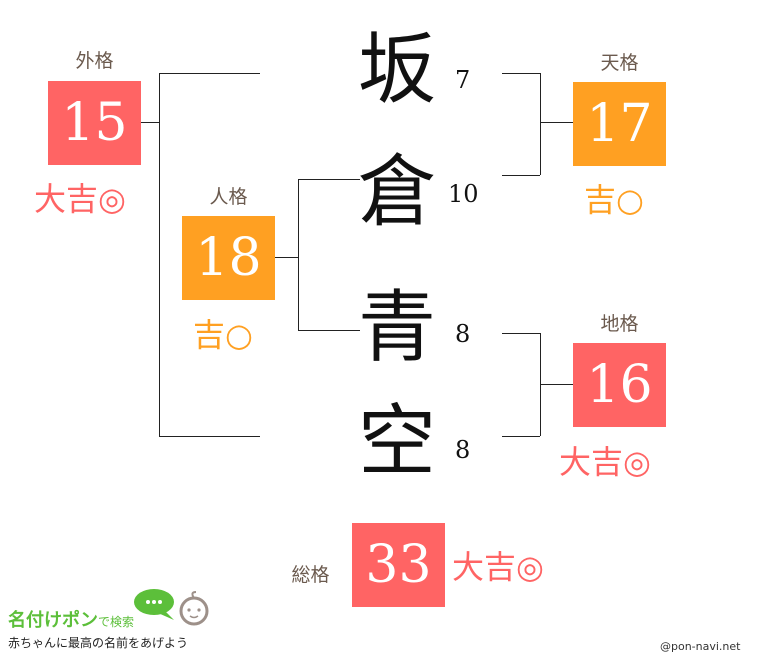  What do you see at coordinates (619, 124) in the screenshot?
I see `tenkaku-value: 17` at bounding box center [619, 124].